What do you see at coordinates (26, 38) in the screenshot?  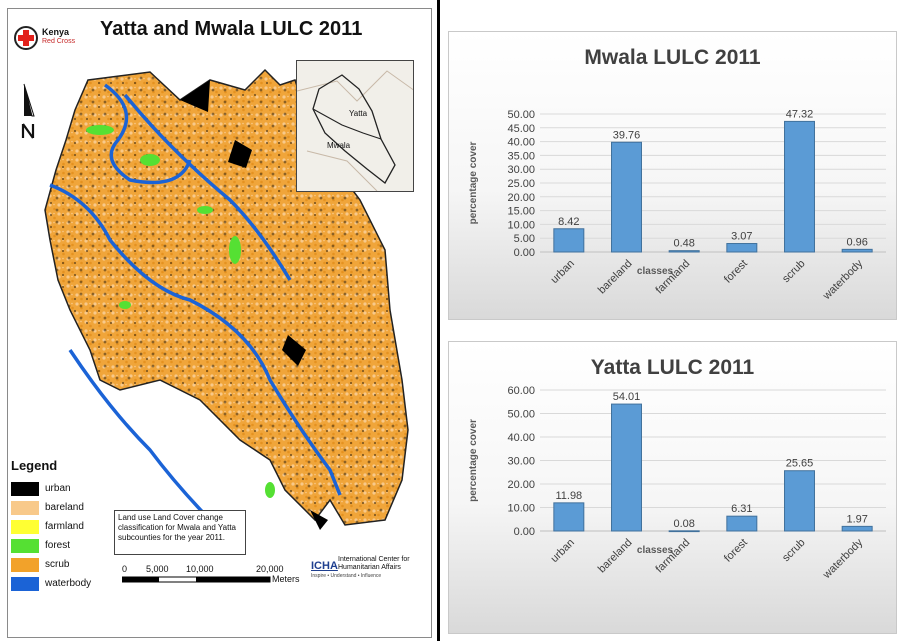 I see `red-cross-horizontal` at bounding box center [26, 38].